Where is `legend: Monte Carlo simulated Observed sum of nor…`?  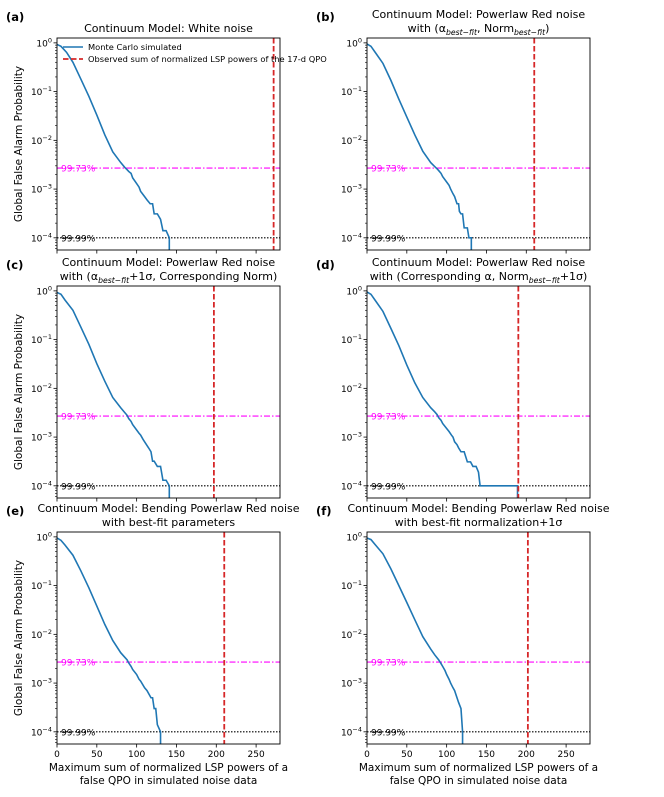 legend: Monte Carlo simulated Observed sum of nor… is located at coordinates (195, 53).